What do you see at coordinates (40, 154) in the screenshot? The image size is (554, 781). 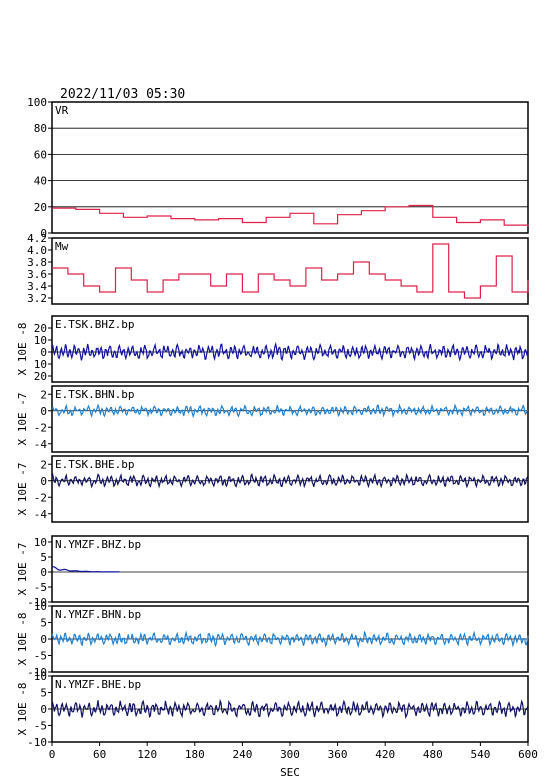 I see `y-tick-label: 60` at bounding box center [40, 154].